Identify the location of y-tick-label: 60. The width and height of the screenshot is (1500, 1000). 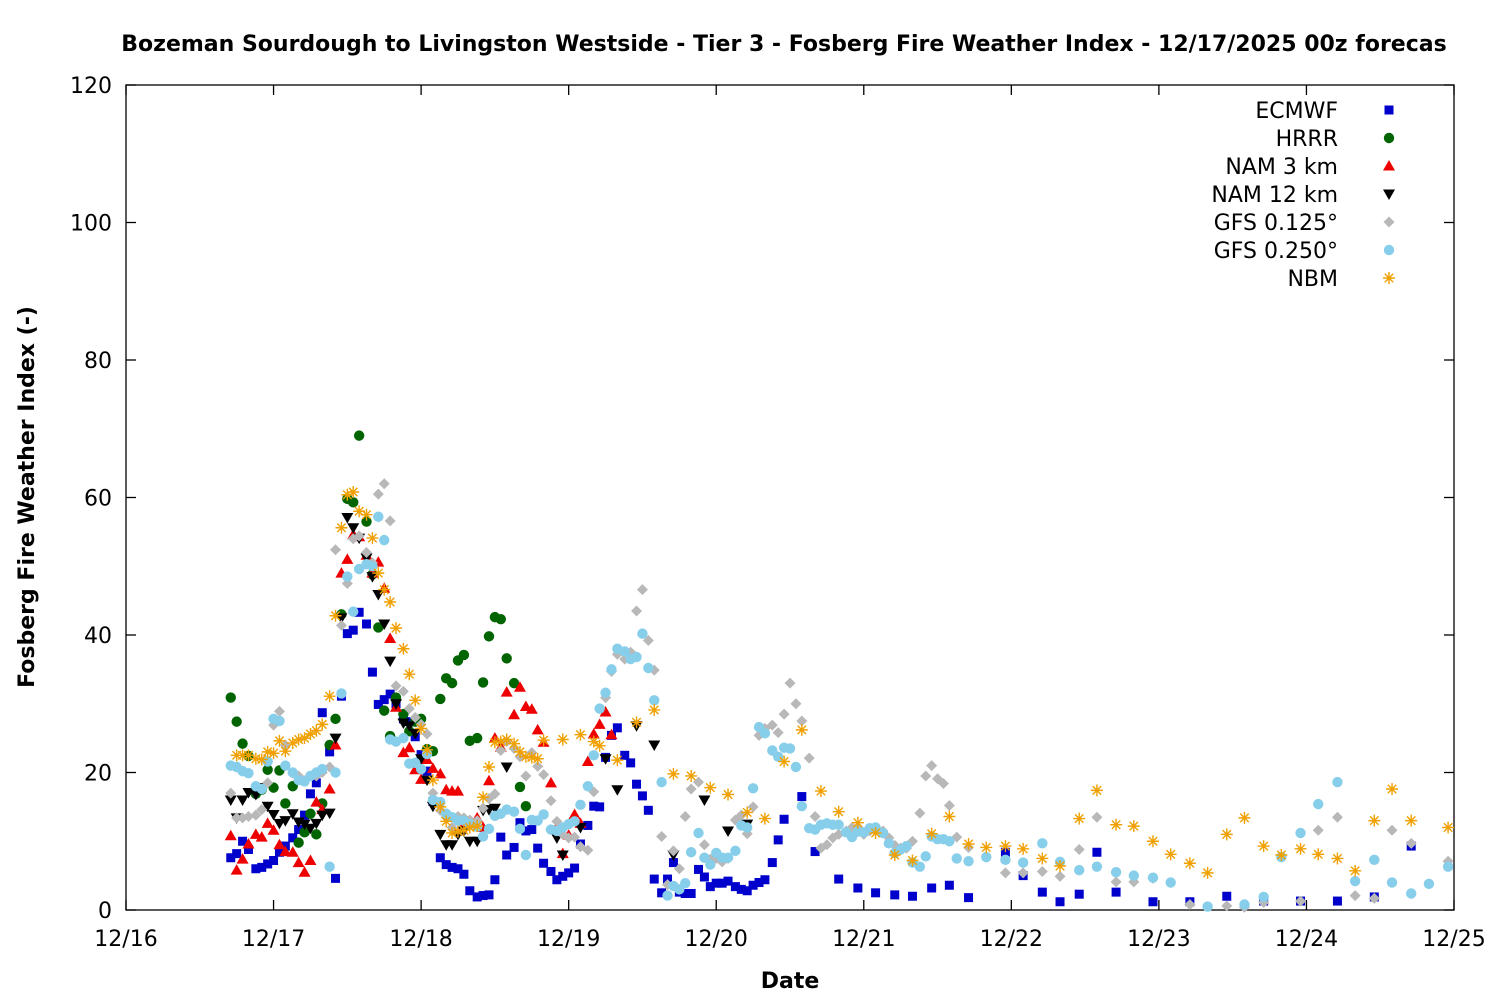
(98, 499).